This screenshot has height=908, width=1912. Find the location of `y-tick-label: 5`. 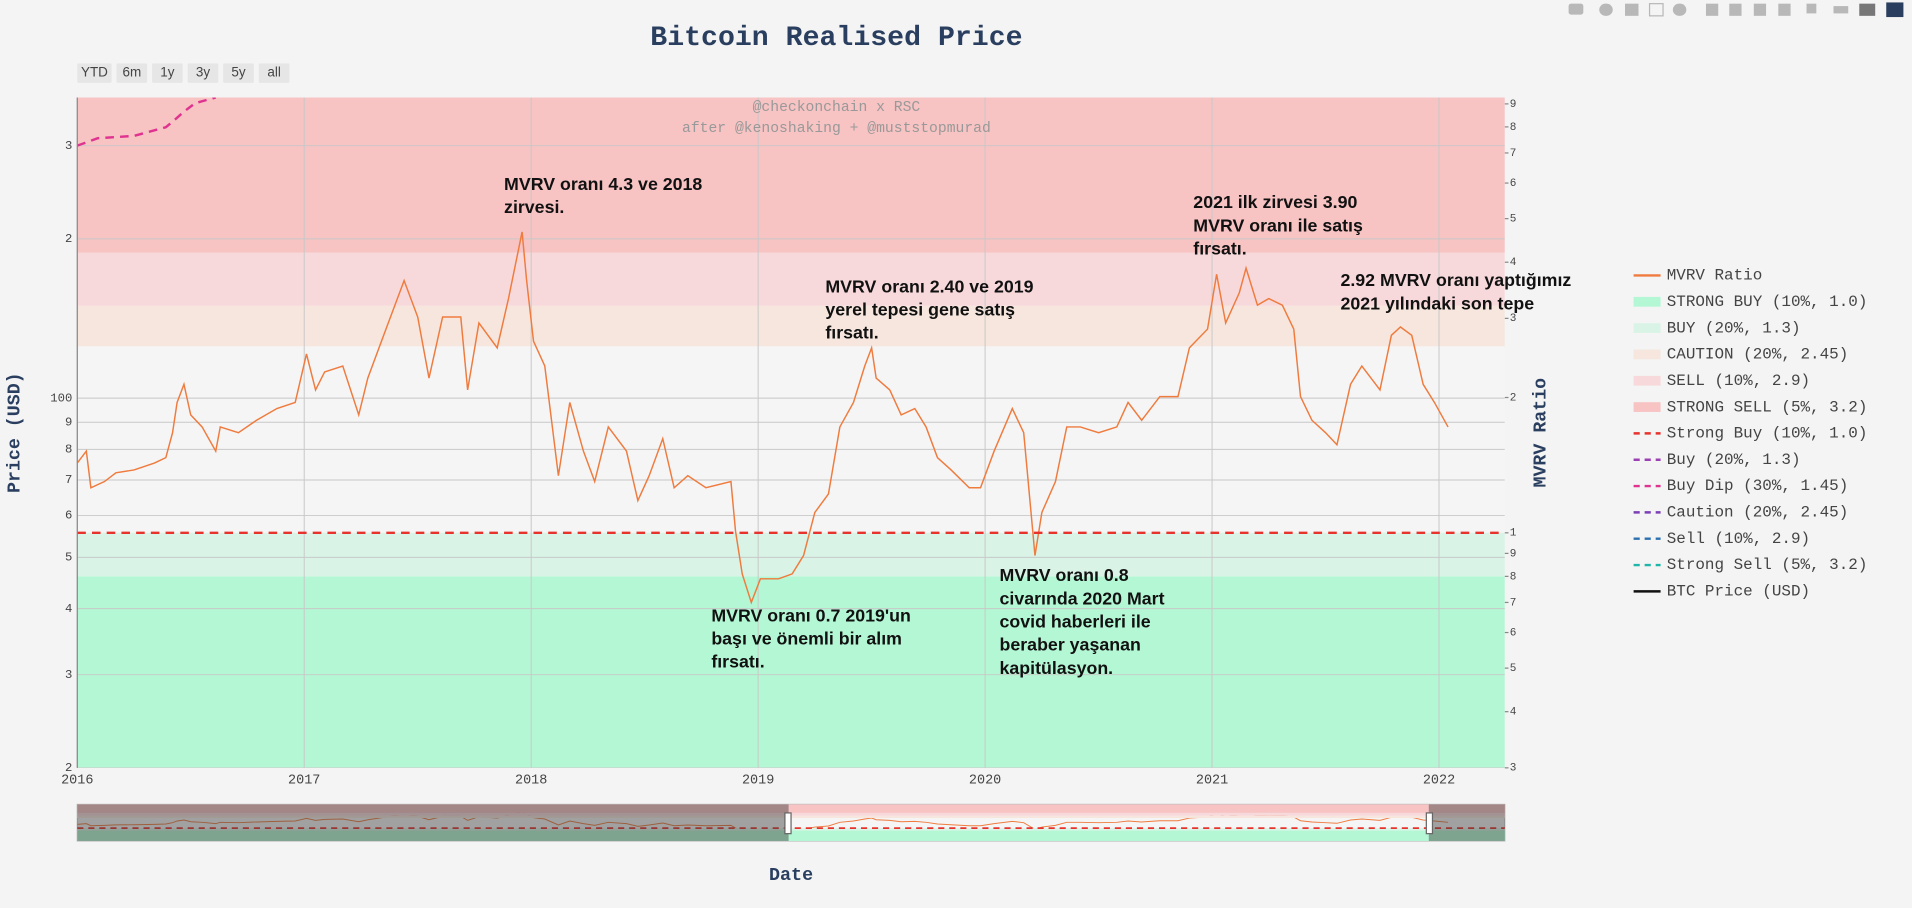

y-tick-label: 5 is located at coordinates (68, 558).